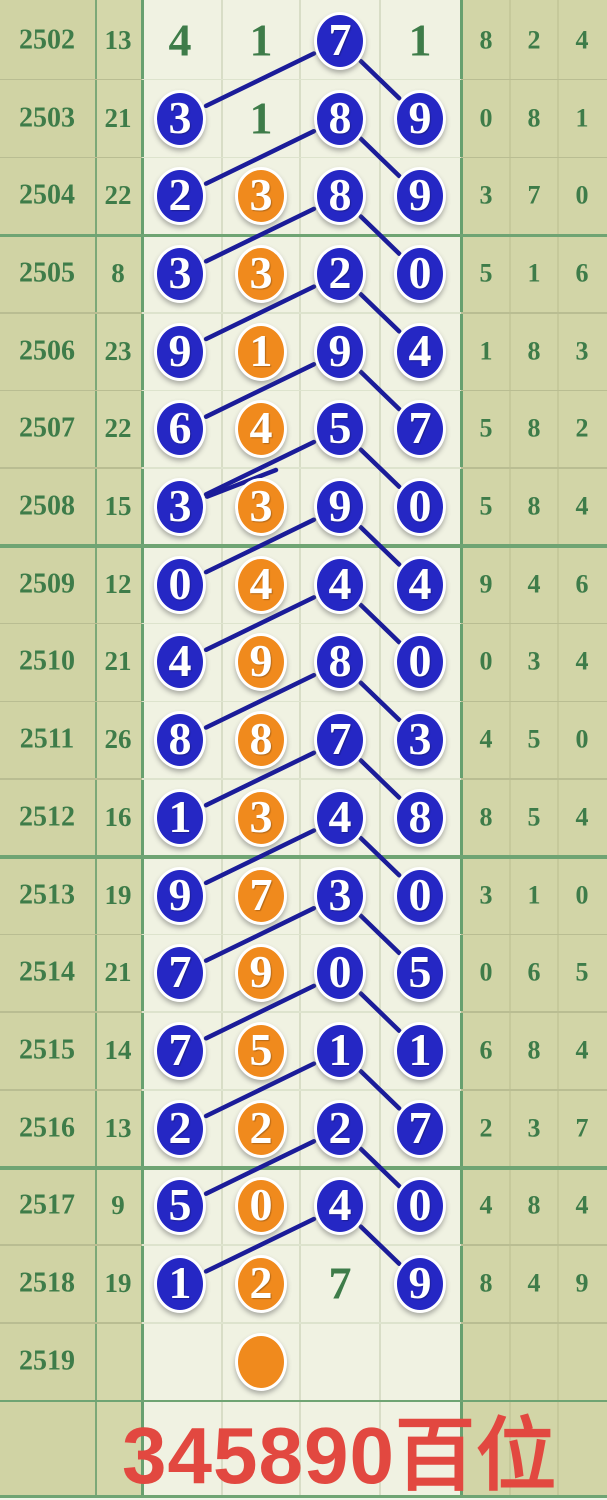 The height and width of the screenshot is (1500, 607). What do you see at coordinates (47, 584) in the screenshot?
I see `period-cell: 2509` at bounding box center [47, 584].